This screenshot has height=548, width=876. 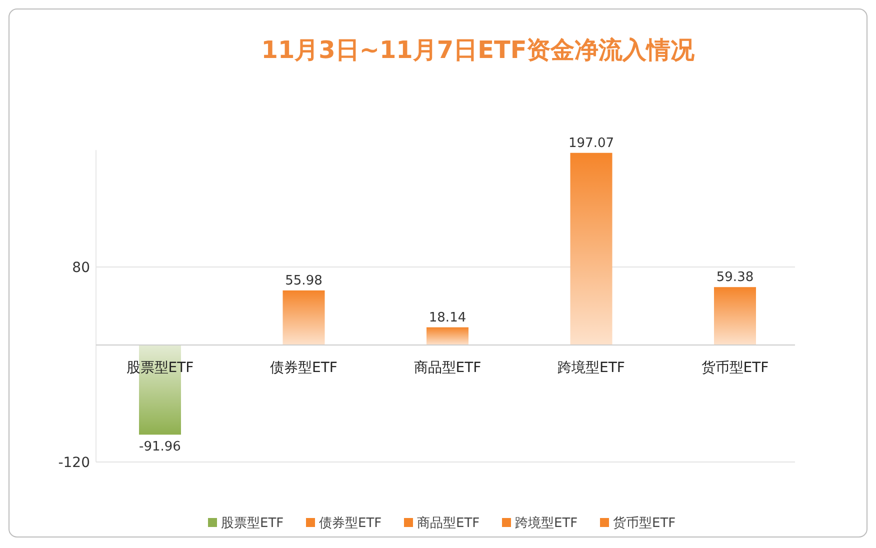 What do you see at coordinates (304, 368) in the screenshot?
I see `x-tick-label: 债券型ETF` at bounding box center [304, 368].